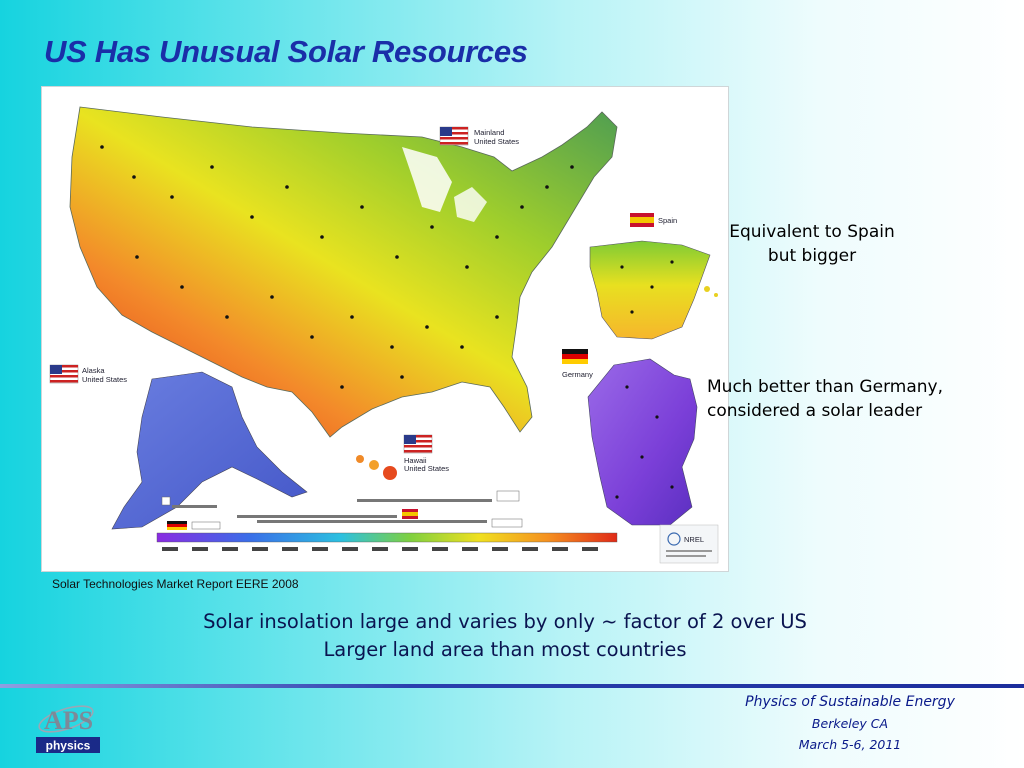 The width and height of the screenshot is (1024, 768). What do you see at coordinates (812, 256) in the screenshot?
I see `spain-callout-line-2: but bigger` at bounding box center [812, 256].